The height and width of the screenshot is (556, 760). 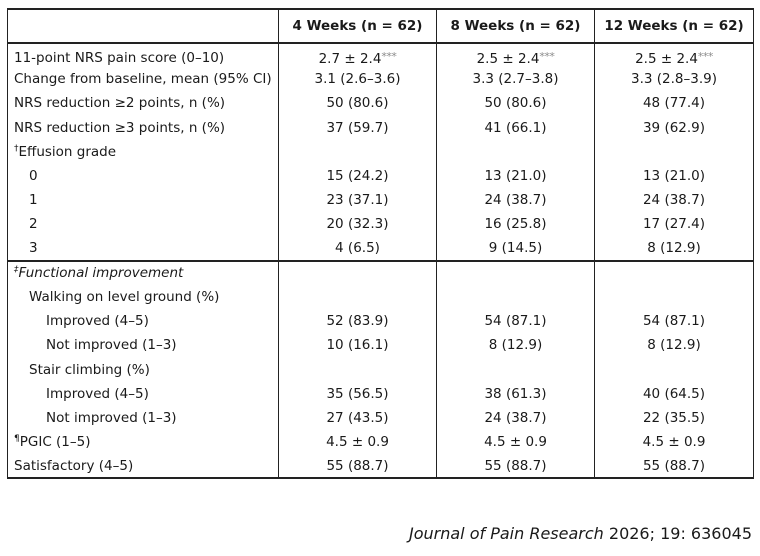 I want to click on footnote-mark: ¶, so click(x=17, y=439).